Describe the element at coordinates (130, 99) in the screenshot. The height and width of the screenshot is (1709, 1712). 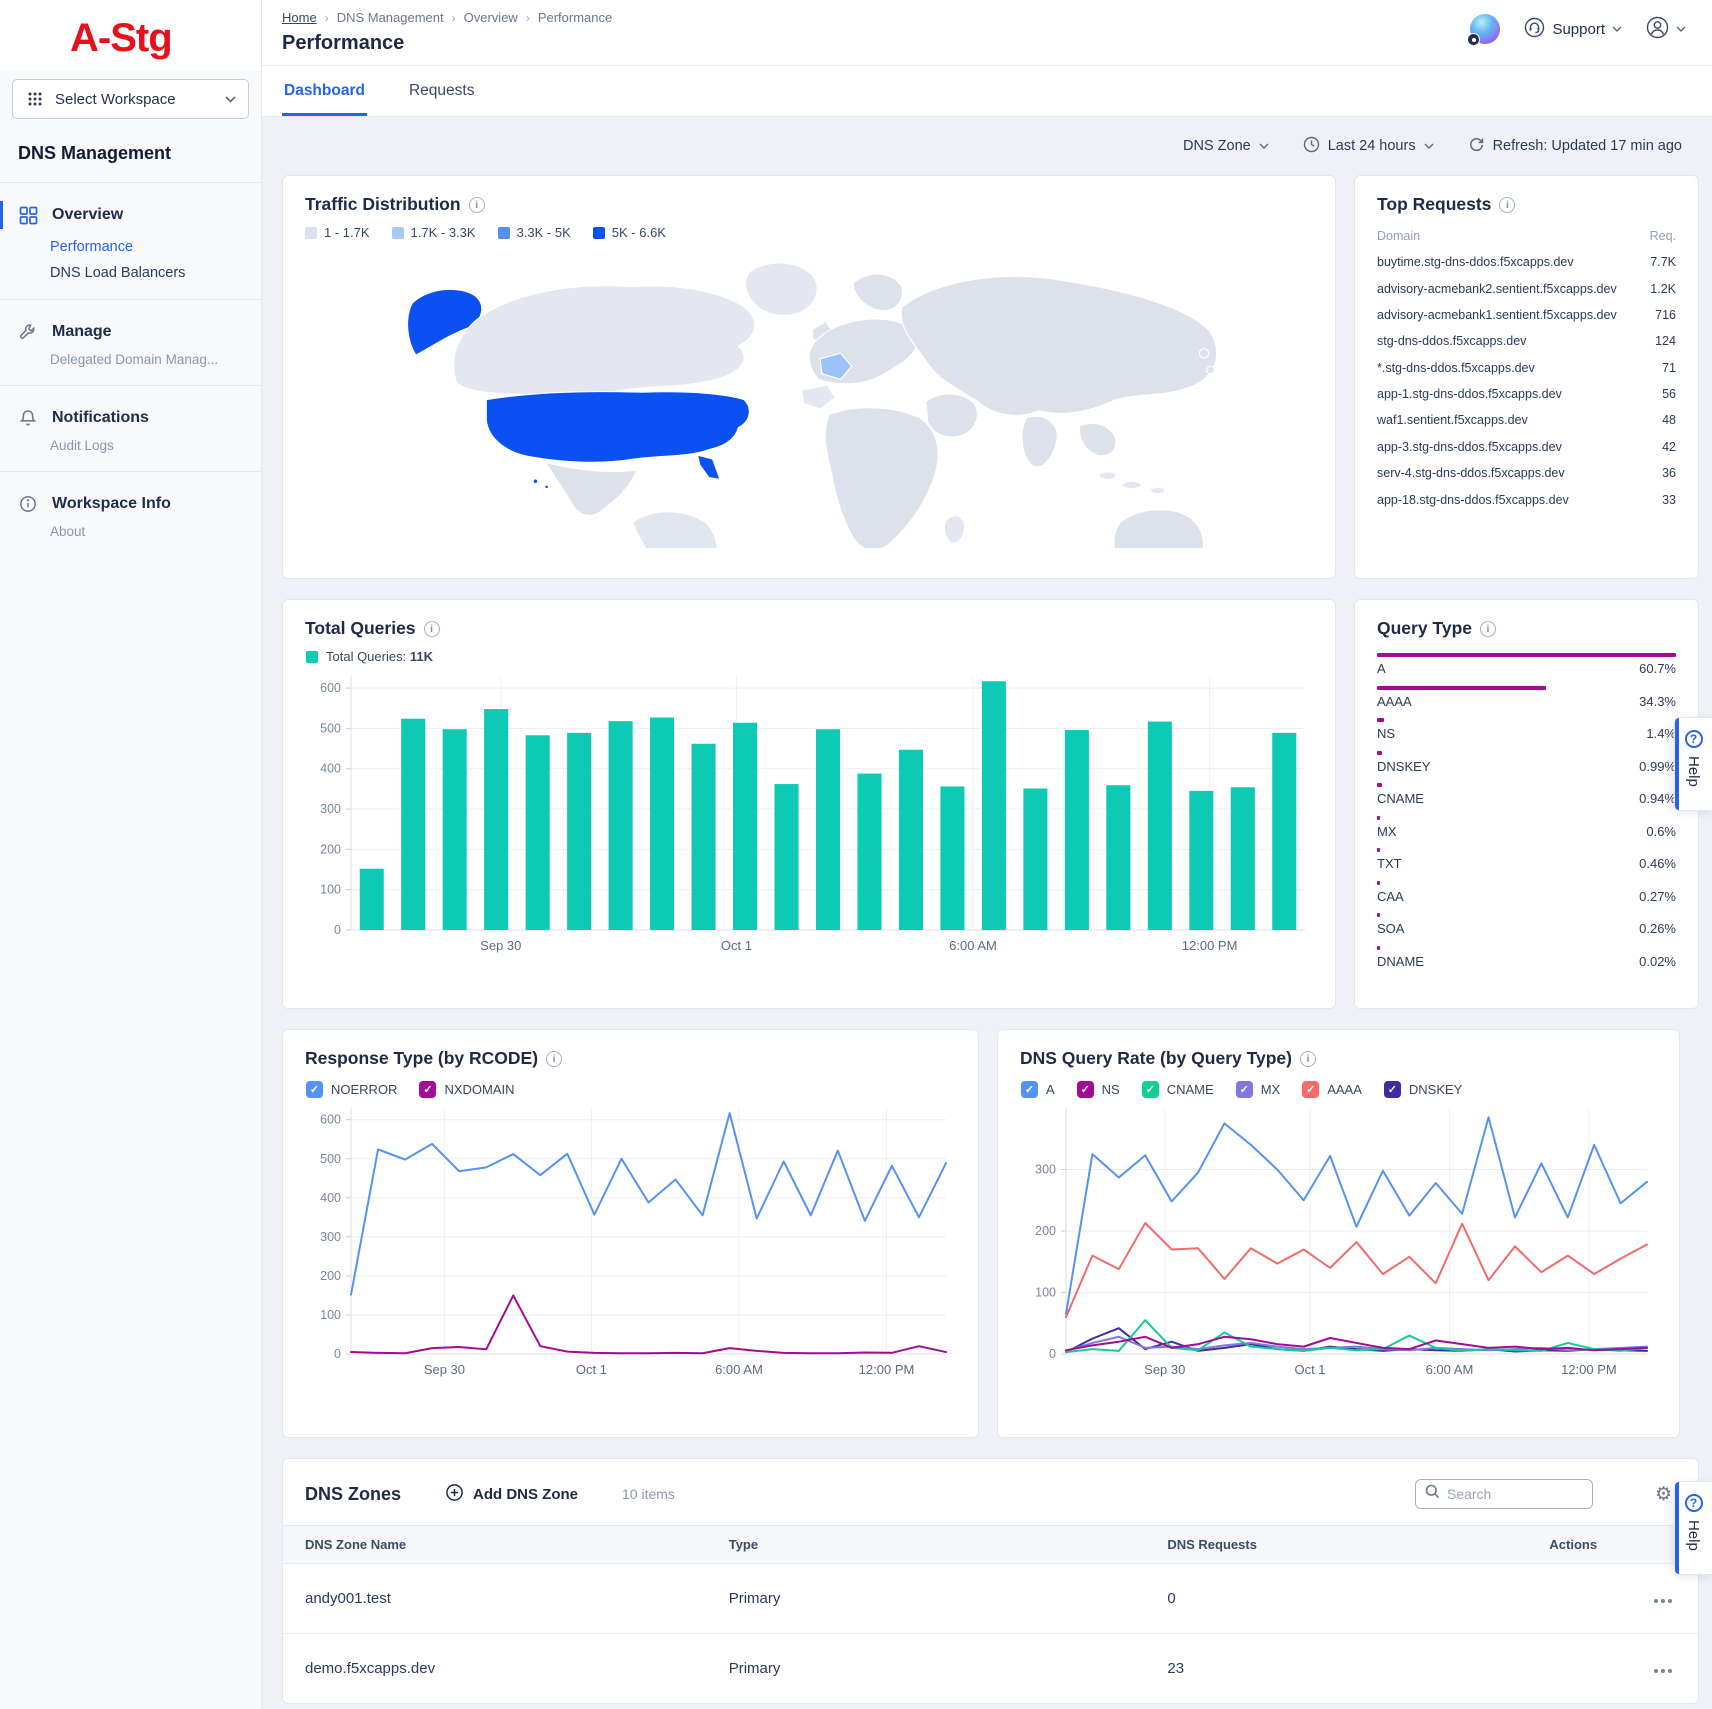
I see `workspace-selector: Select Workspace` at that location.